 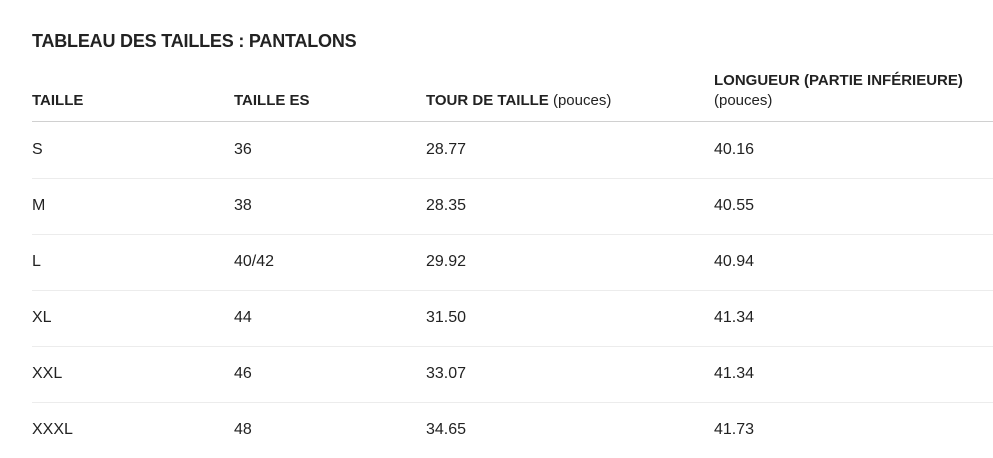 I want to click on table-cell: 36, so click(x=243, y=149).